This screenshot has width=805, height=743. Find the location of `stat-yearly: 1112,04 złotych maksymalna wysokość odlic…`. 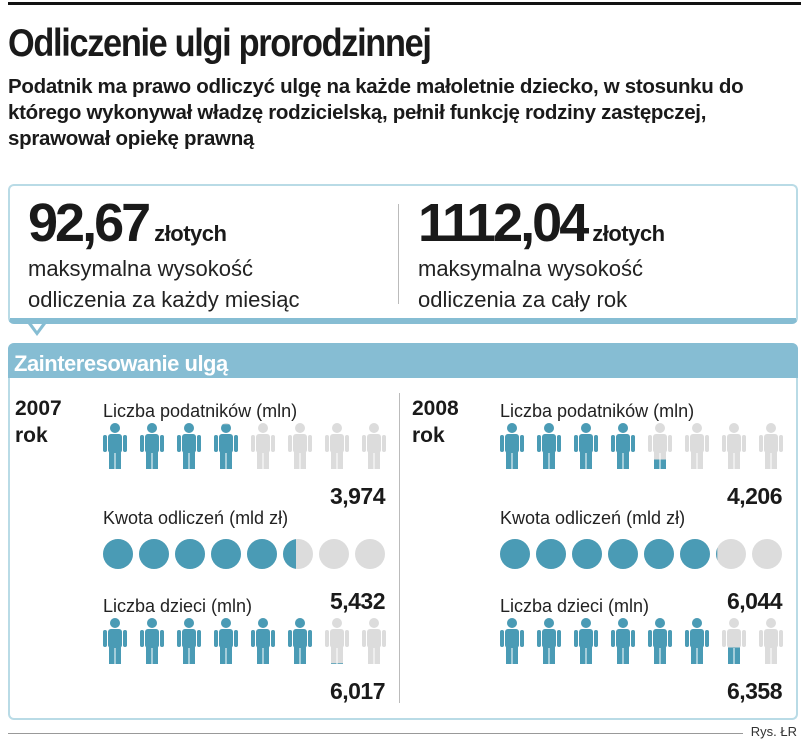

stat-yearly: 1112,04 złotych maksymalna wysokość odlic… is located at coordinates (541, 254).